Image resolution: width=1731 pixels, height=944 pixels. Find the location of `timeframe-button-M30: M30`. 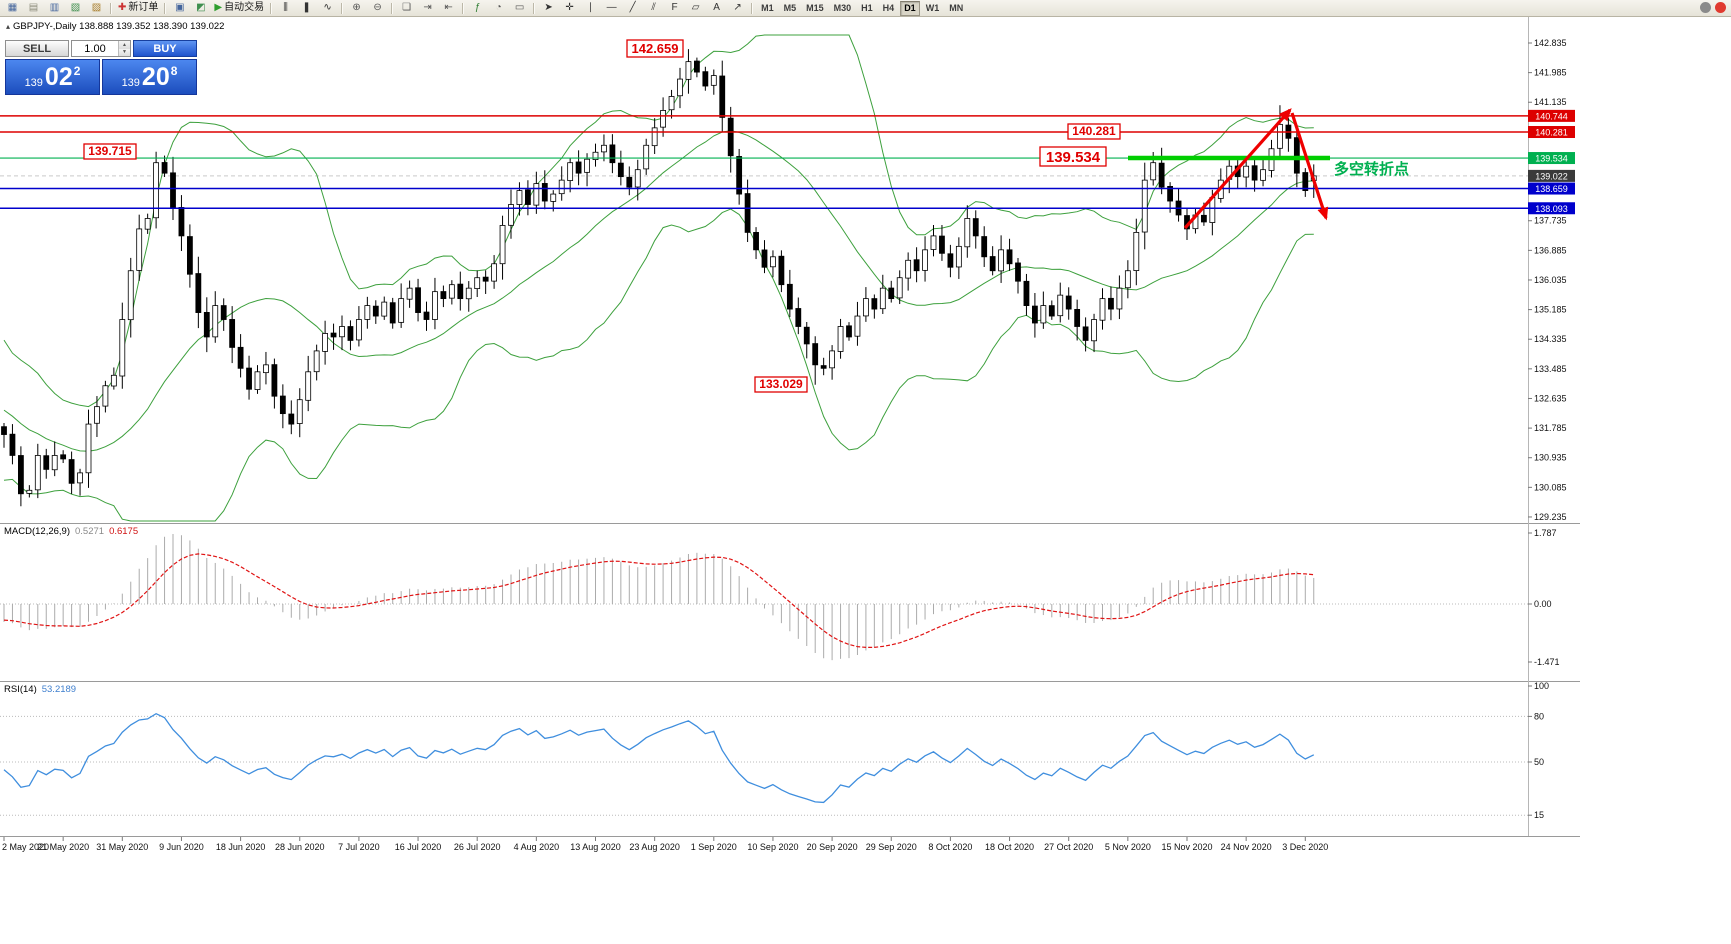

timeframe-button-M30: M30 is located at coordinates (842, 8).